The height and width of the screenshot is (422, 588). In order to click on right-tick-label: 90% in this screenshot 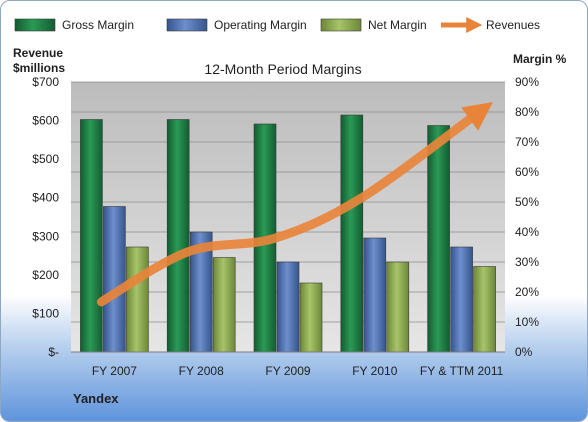, I will do `click(527, 82)`.